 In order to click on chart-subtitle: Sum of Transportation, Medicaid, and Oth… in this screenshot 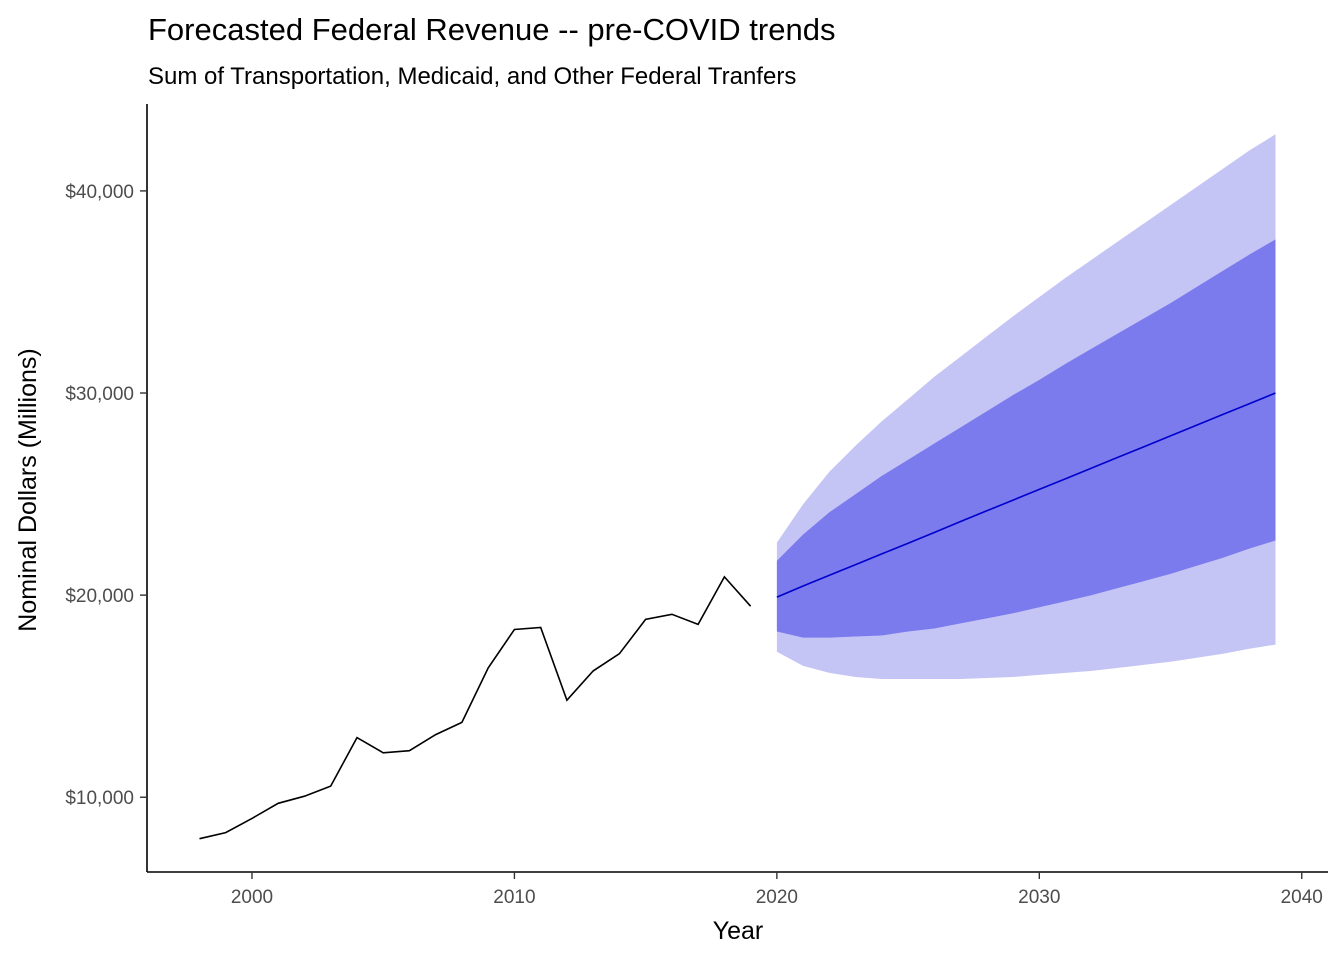, I will do `click(472, 76)`.